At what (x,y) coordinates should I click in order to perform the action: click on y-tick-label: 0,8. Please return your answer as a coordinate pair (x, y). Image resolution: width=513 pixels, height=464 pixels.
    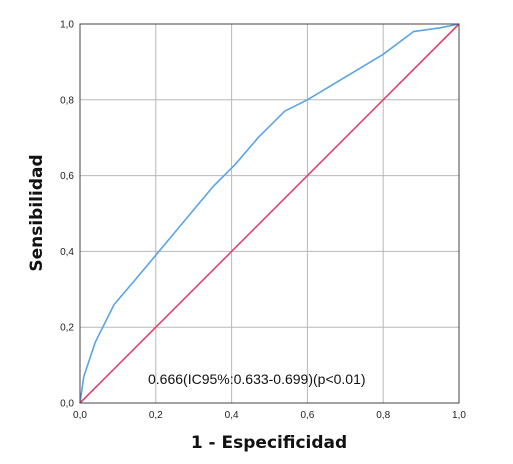
    Looking at the image, I should click on (67, 100).